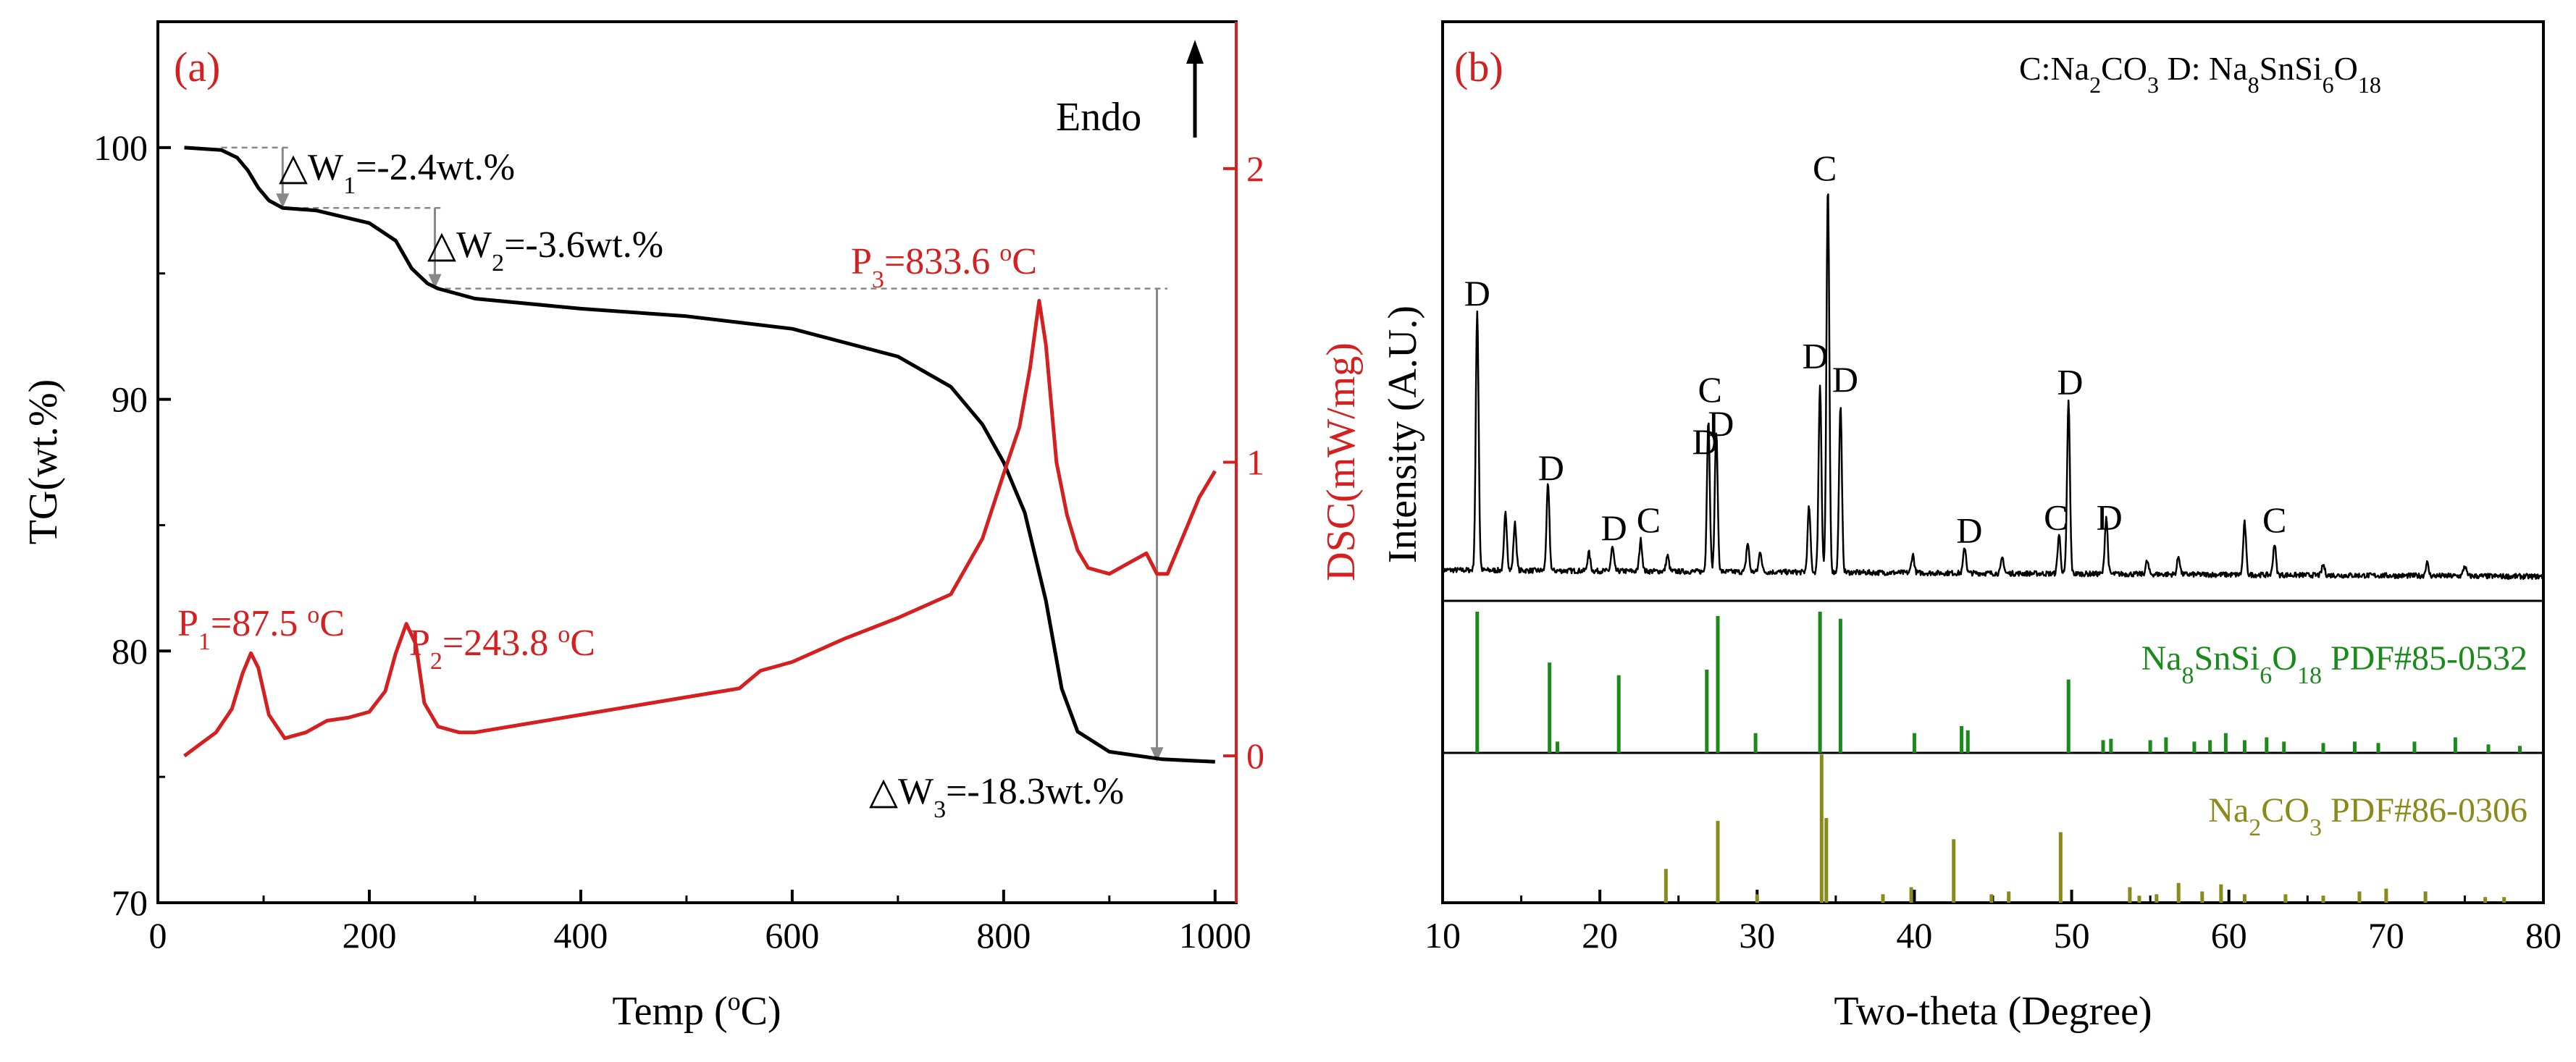 The height and width of the screenshot is (1062, 2576). I want to click on panel-a-x-axis-title: Temp (oC), so click(696, 1011).